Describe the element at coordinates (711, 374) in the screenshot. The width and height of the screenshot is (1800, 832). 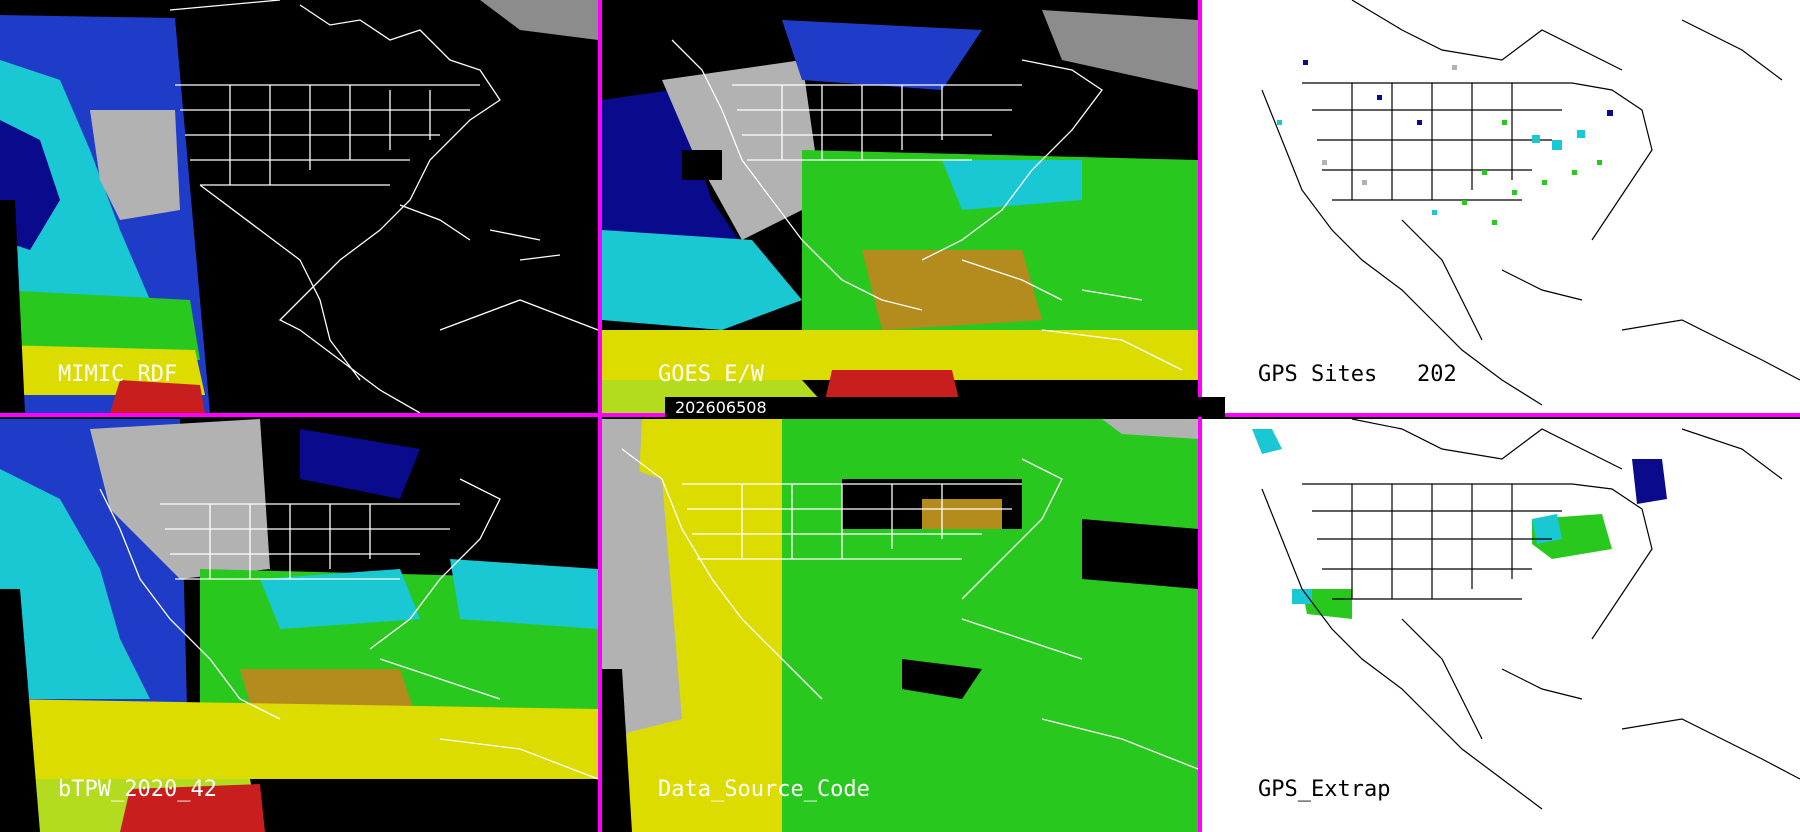
I see `goes-ew-label: GOES E/W` at that location.